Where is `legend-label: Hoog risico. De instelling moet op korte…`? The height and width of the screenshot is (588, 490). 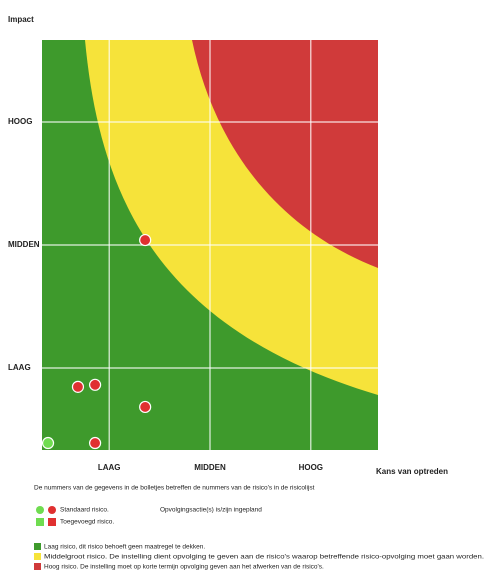
legend-label: Hoog risico. De instelling moet op korte… is located at coordinates (184, 567).